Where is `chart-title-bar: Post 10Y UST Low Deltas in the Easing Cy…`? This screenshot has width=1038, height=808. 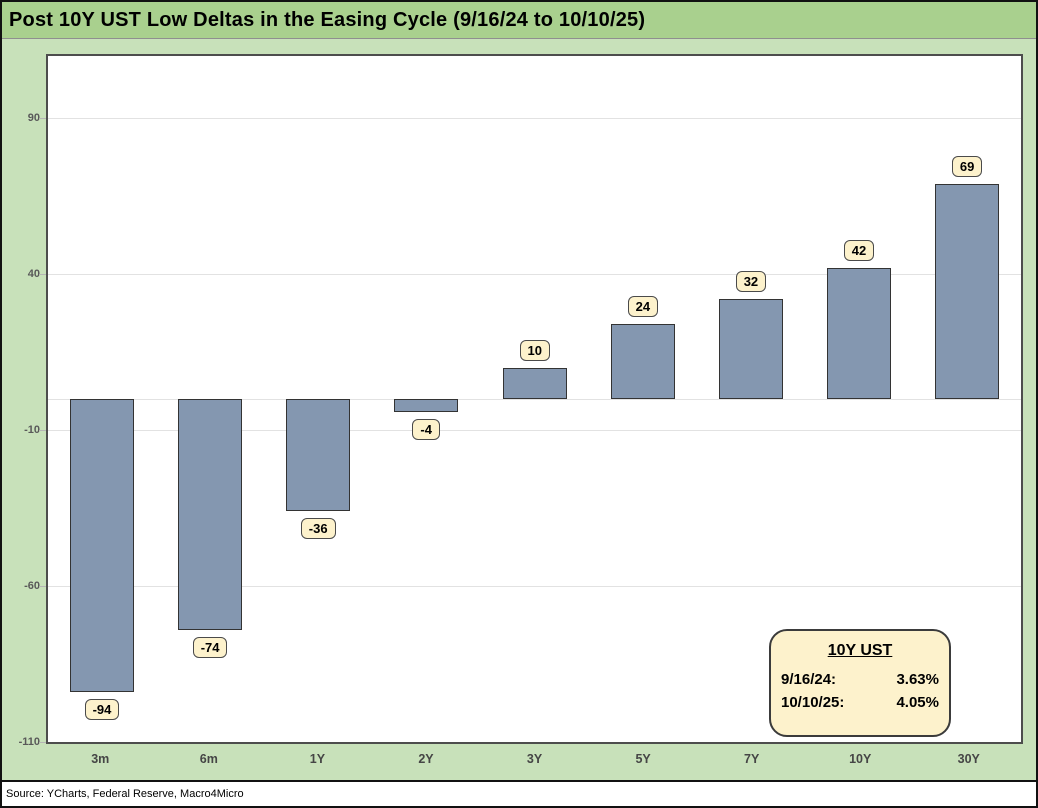 chart-title-bar: Post 10Y UST Low Deltas in the Easing Cy… is located at coordinates (519, 20).